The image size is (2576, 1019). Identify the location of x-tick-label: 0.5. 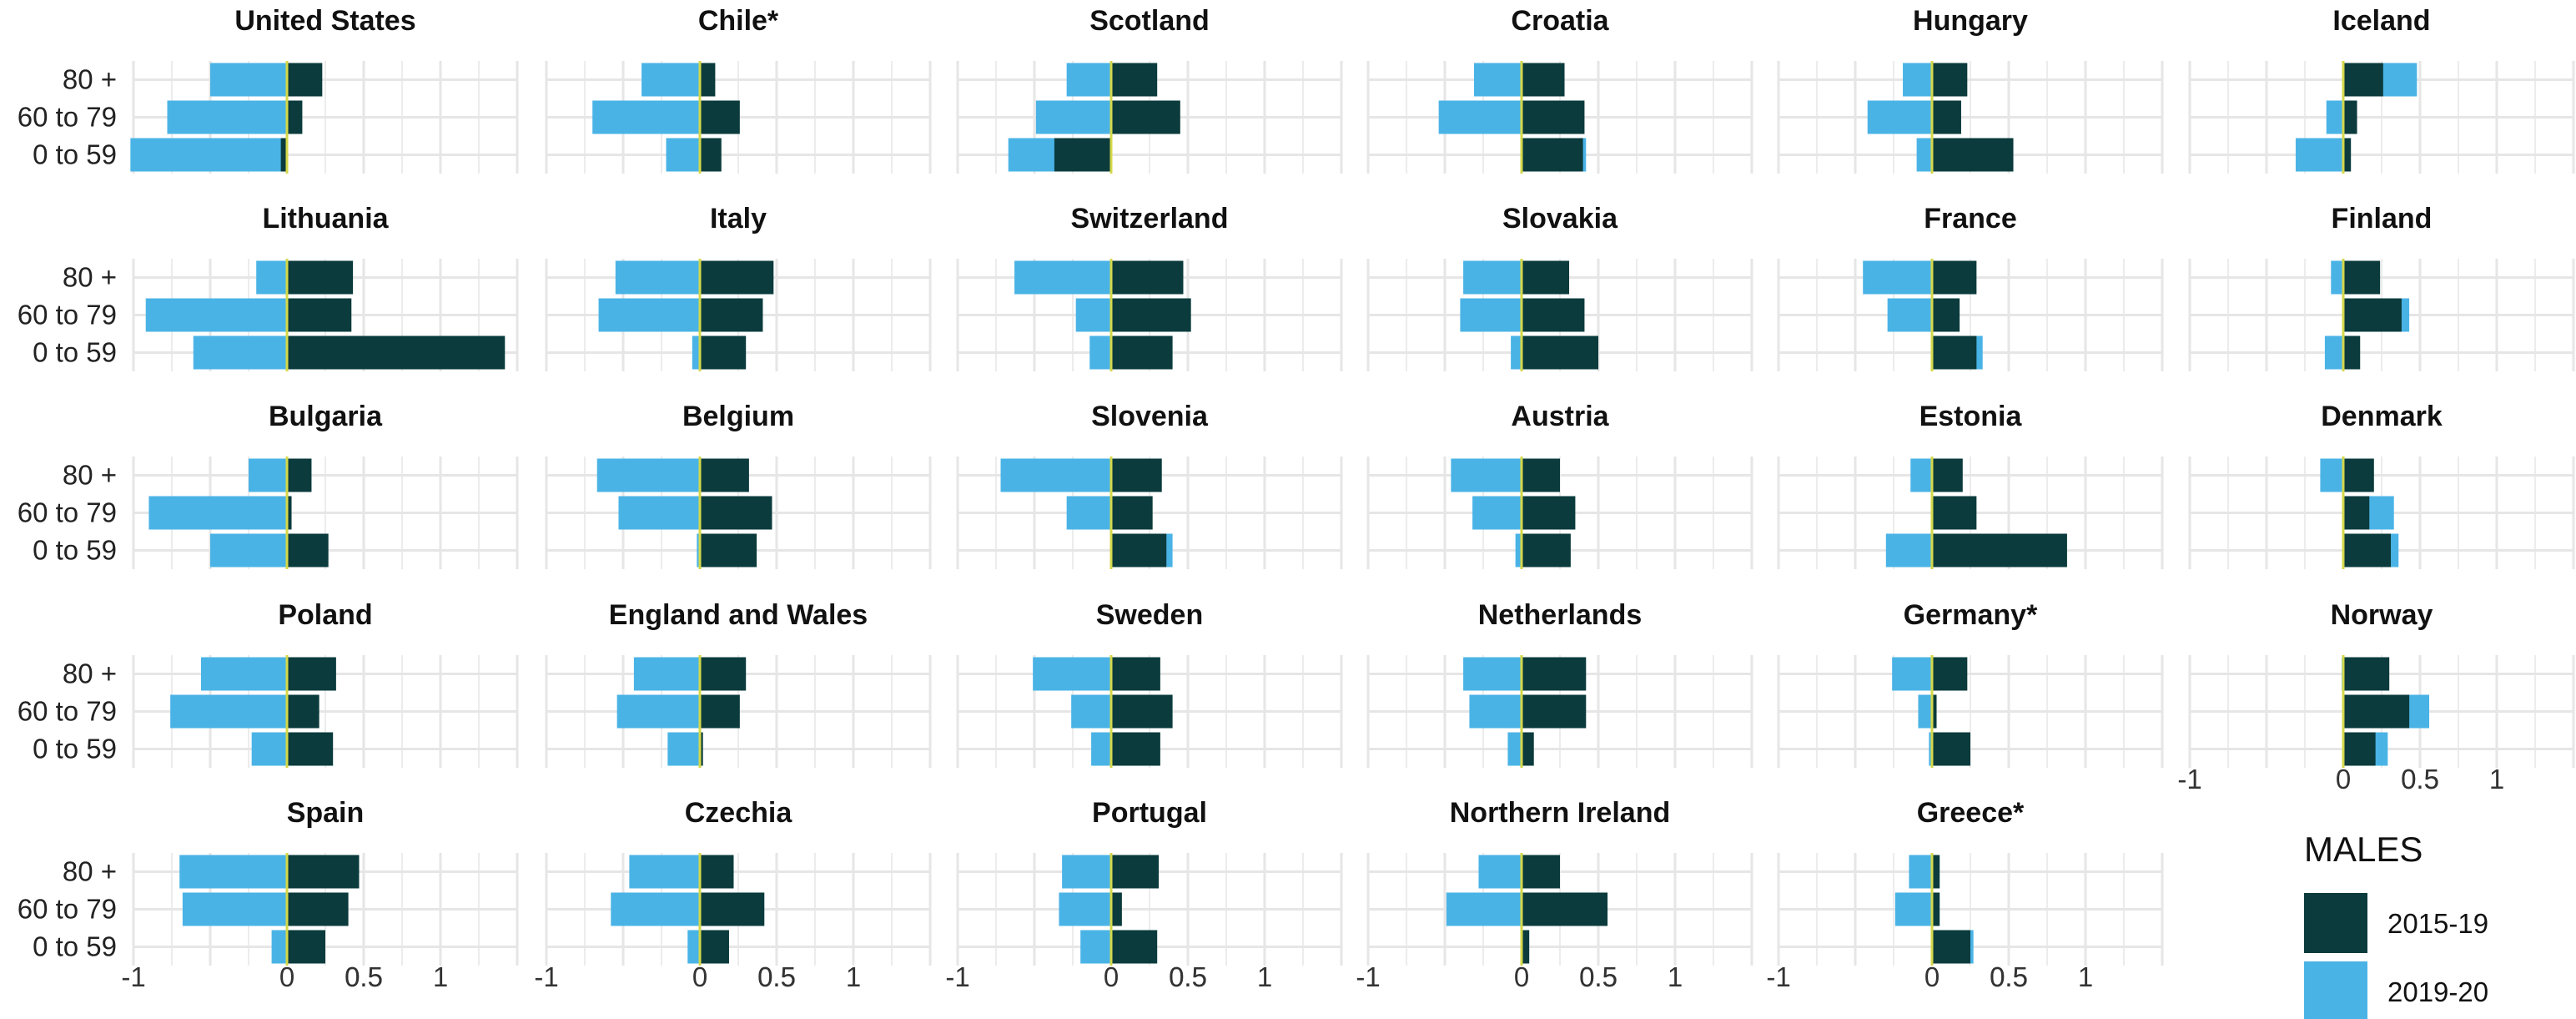
(364, 976).